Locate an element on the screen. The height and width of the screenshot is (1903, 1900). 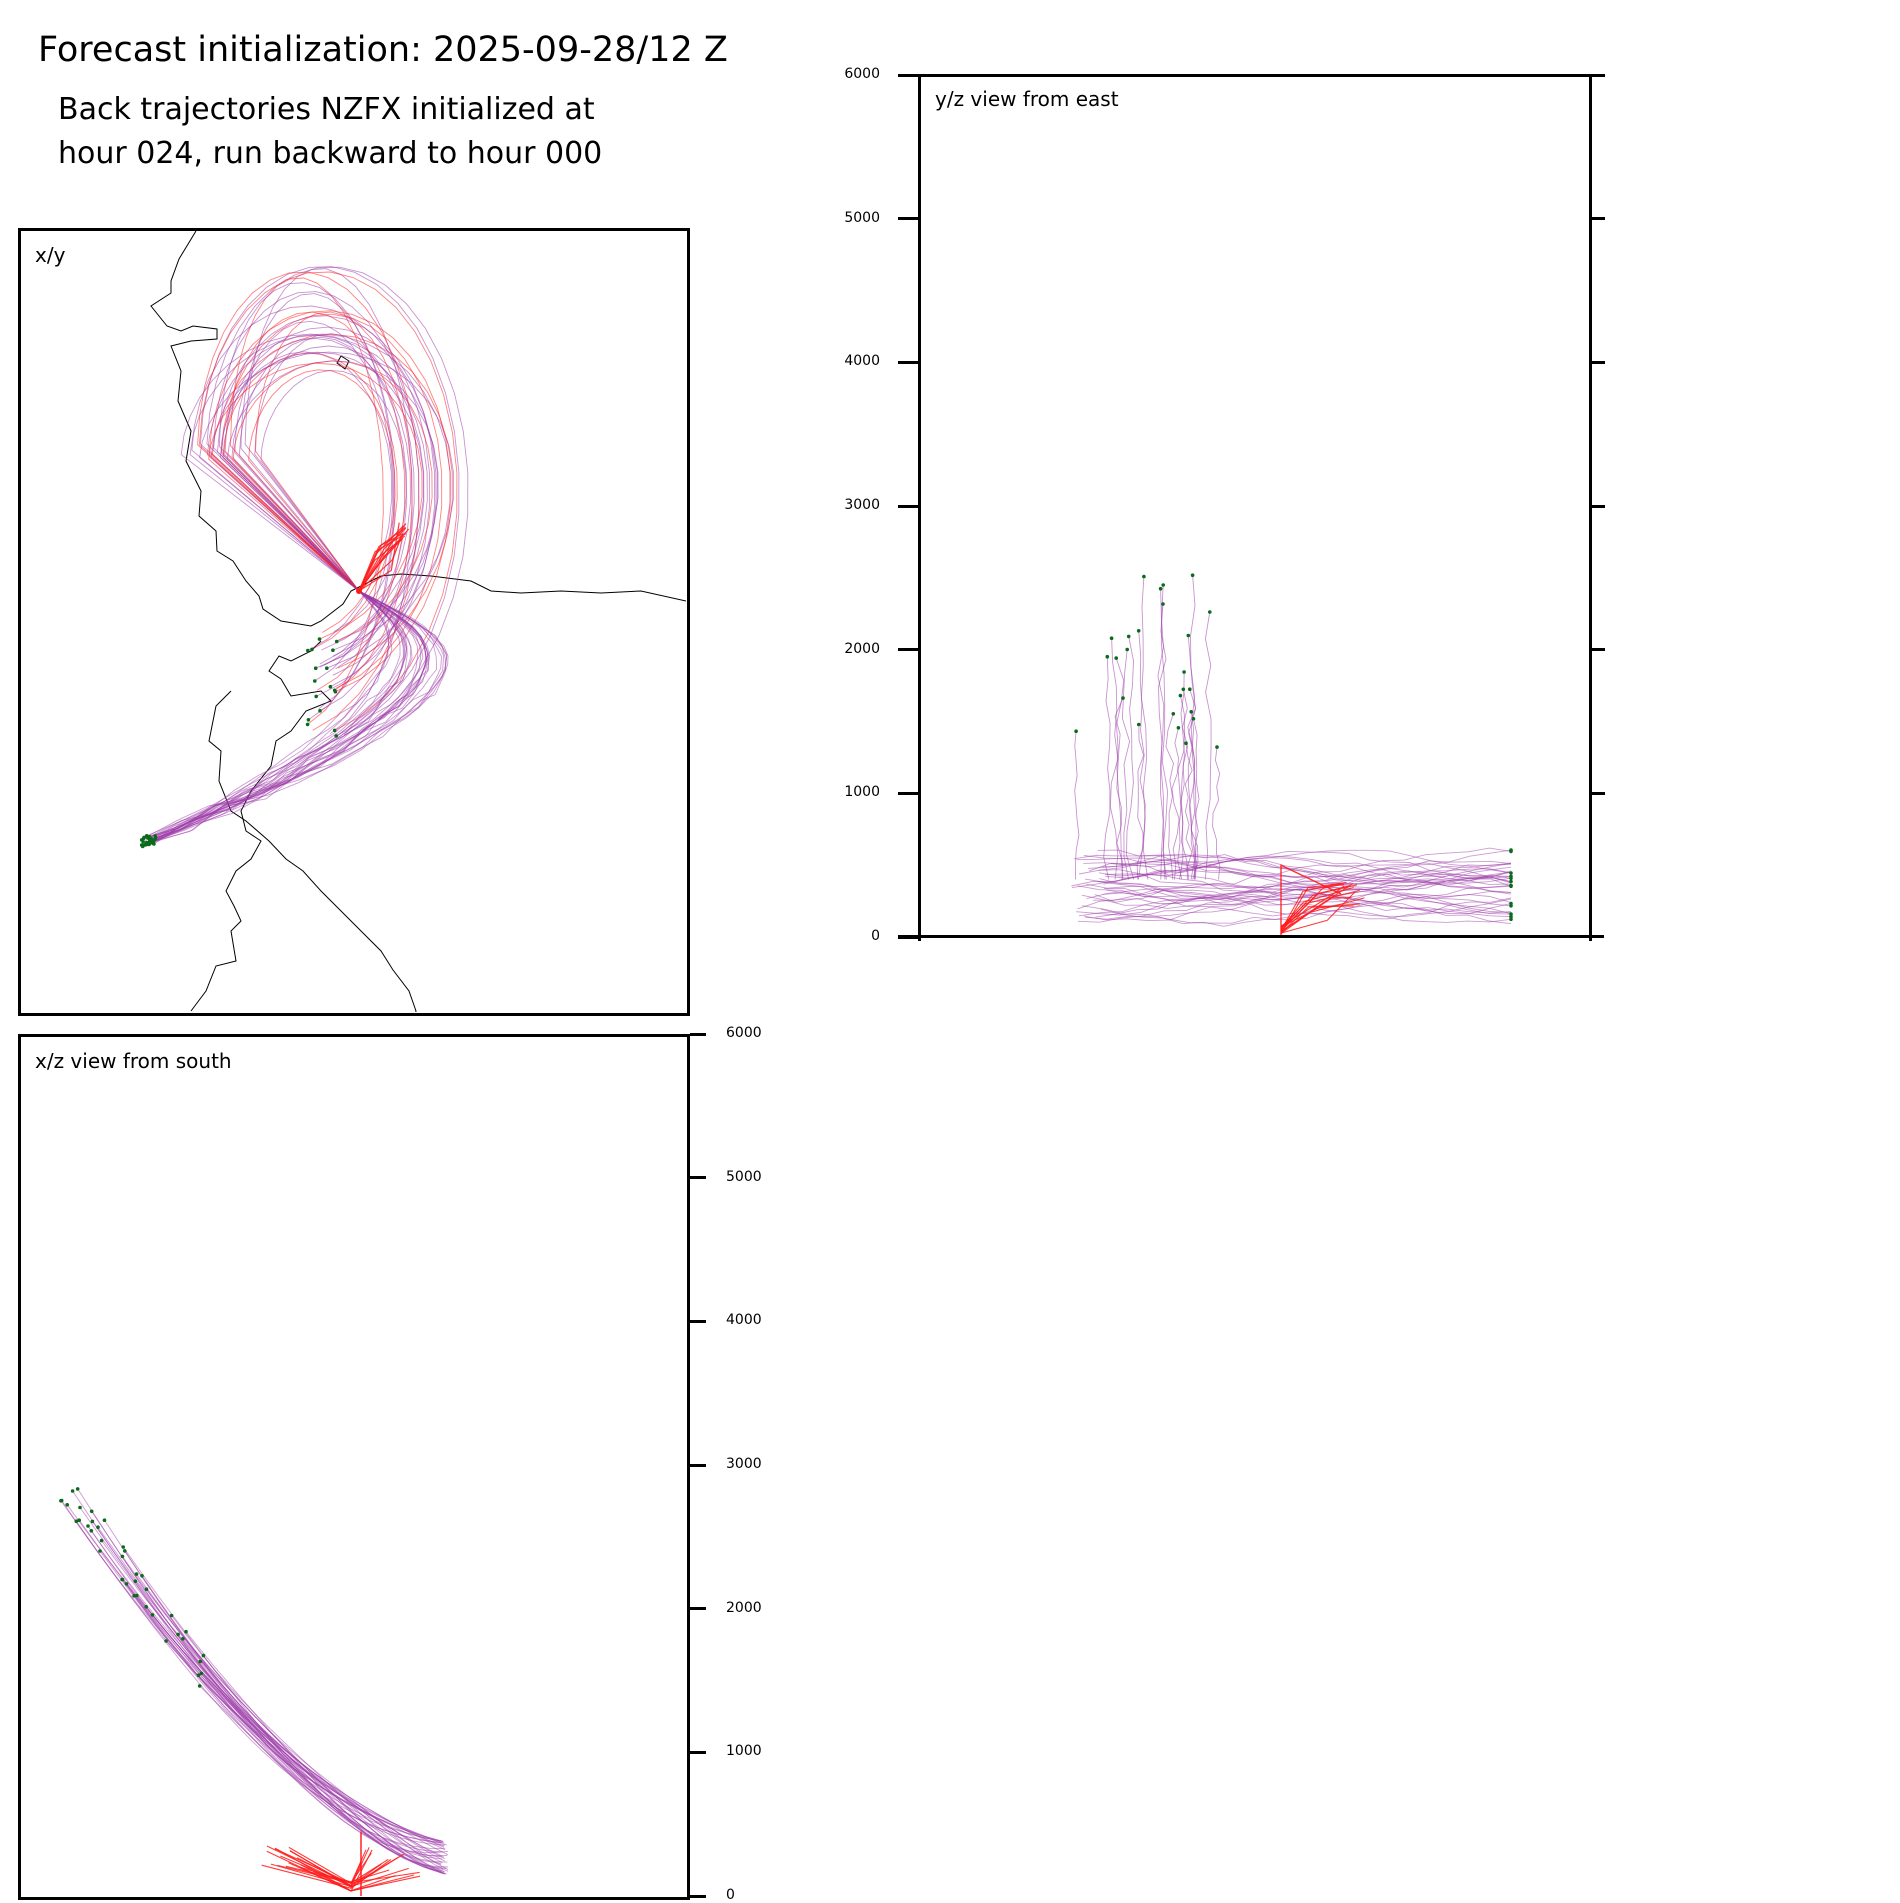
xy-plot-area is located at coordinates (412, 621).